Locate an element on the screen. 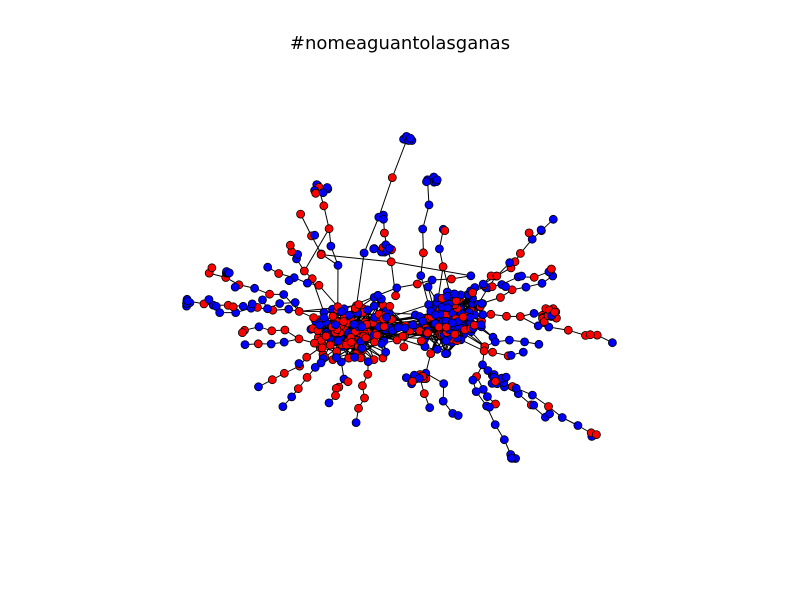  figure-title: #nomeaguantolasganas is located at coordinates (400, 43).